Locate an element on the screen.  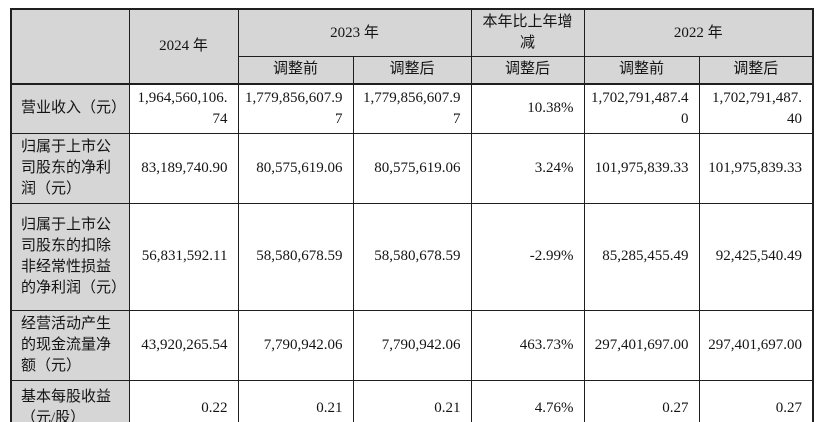
value-2023-before: 1,779,856,607.97 is located at coordinates (295, 108).